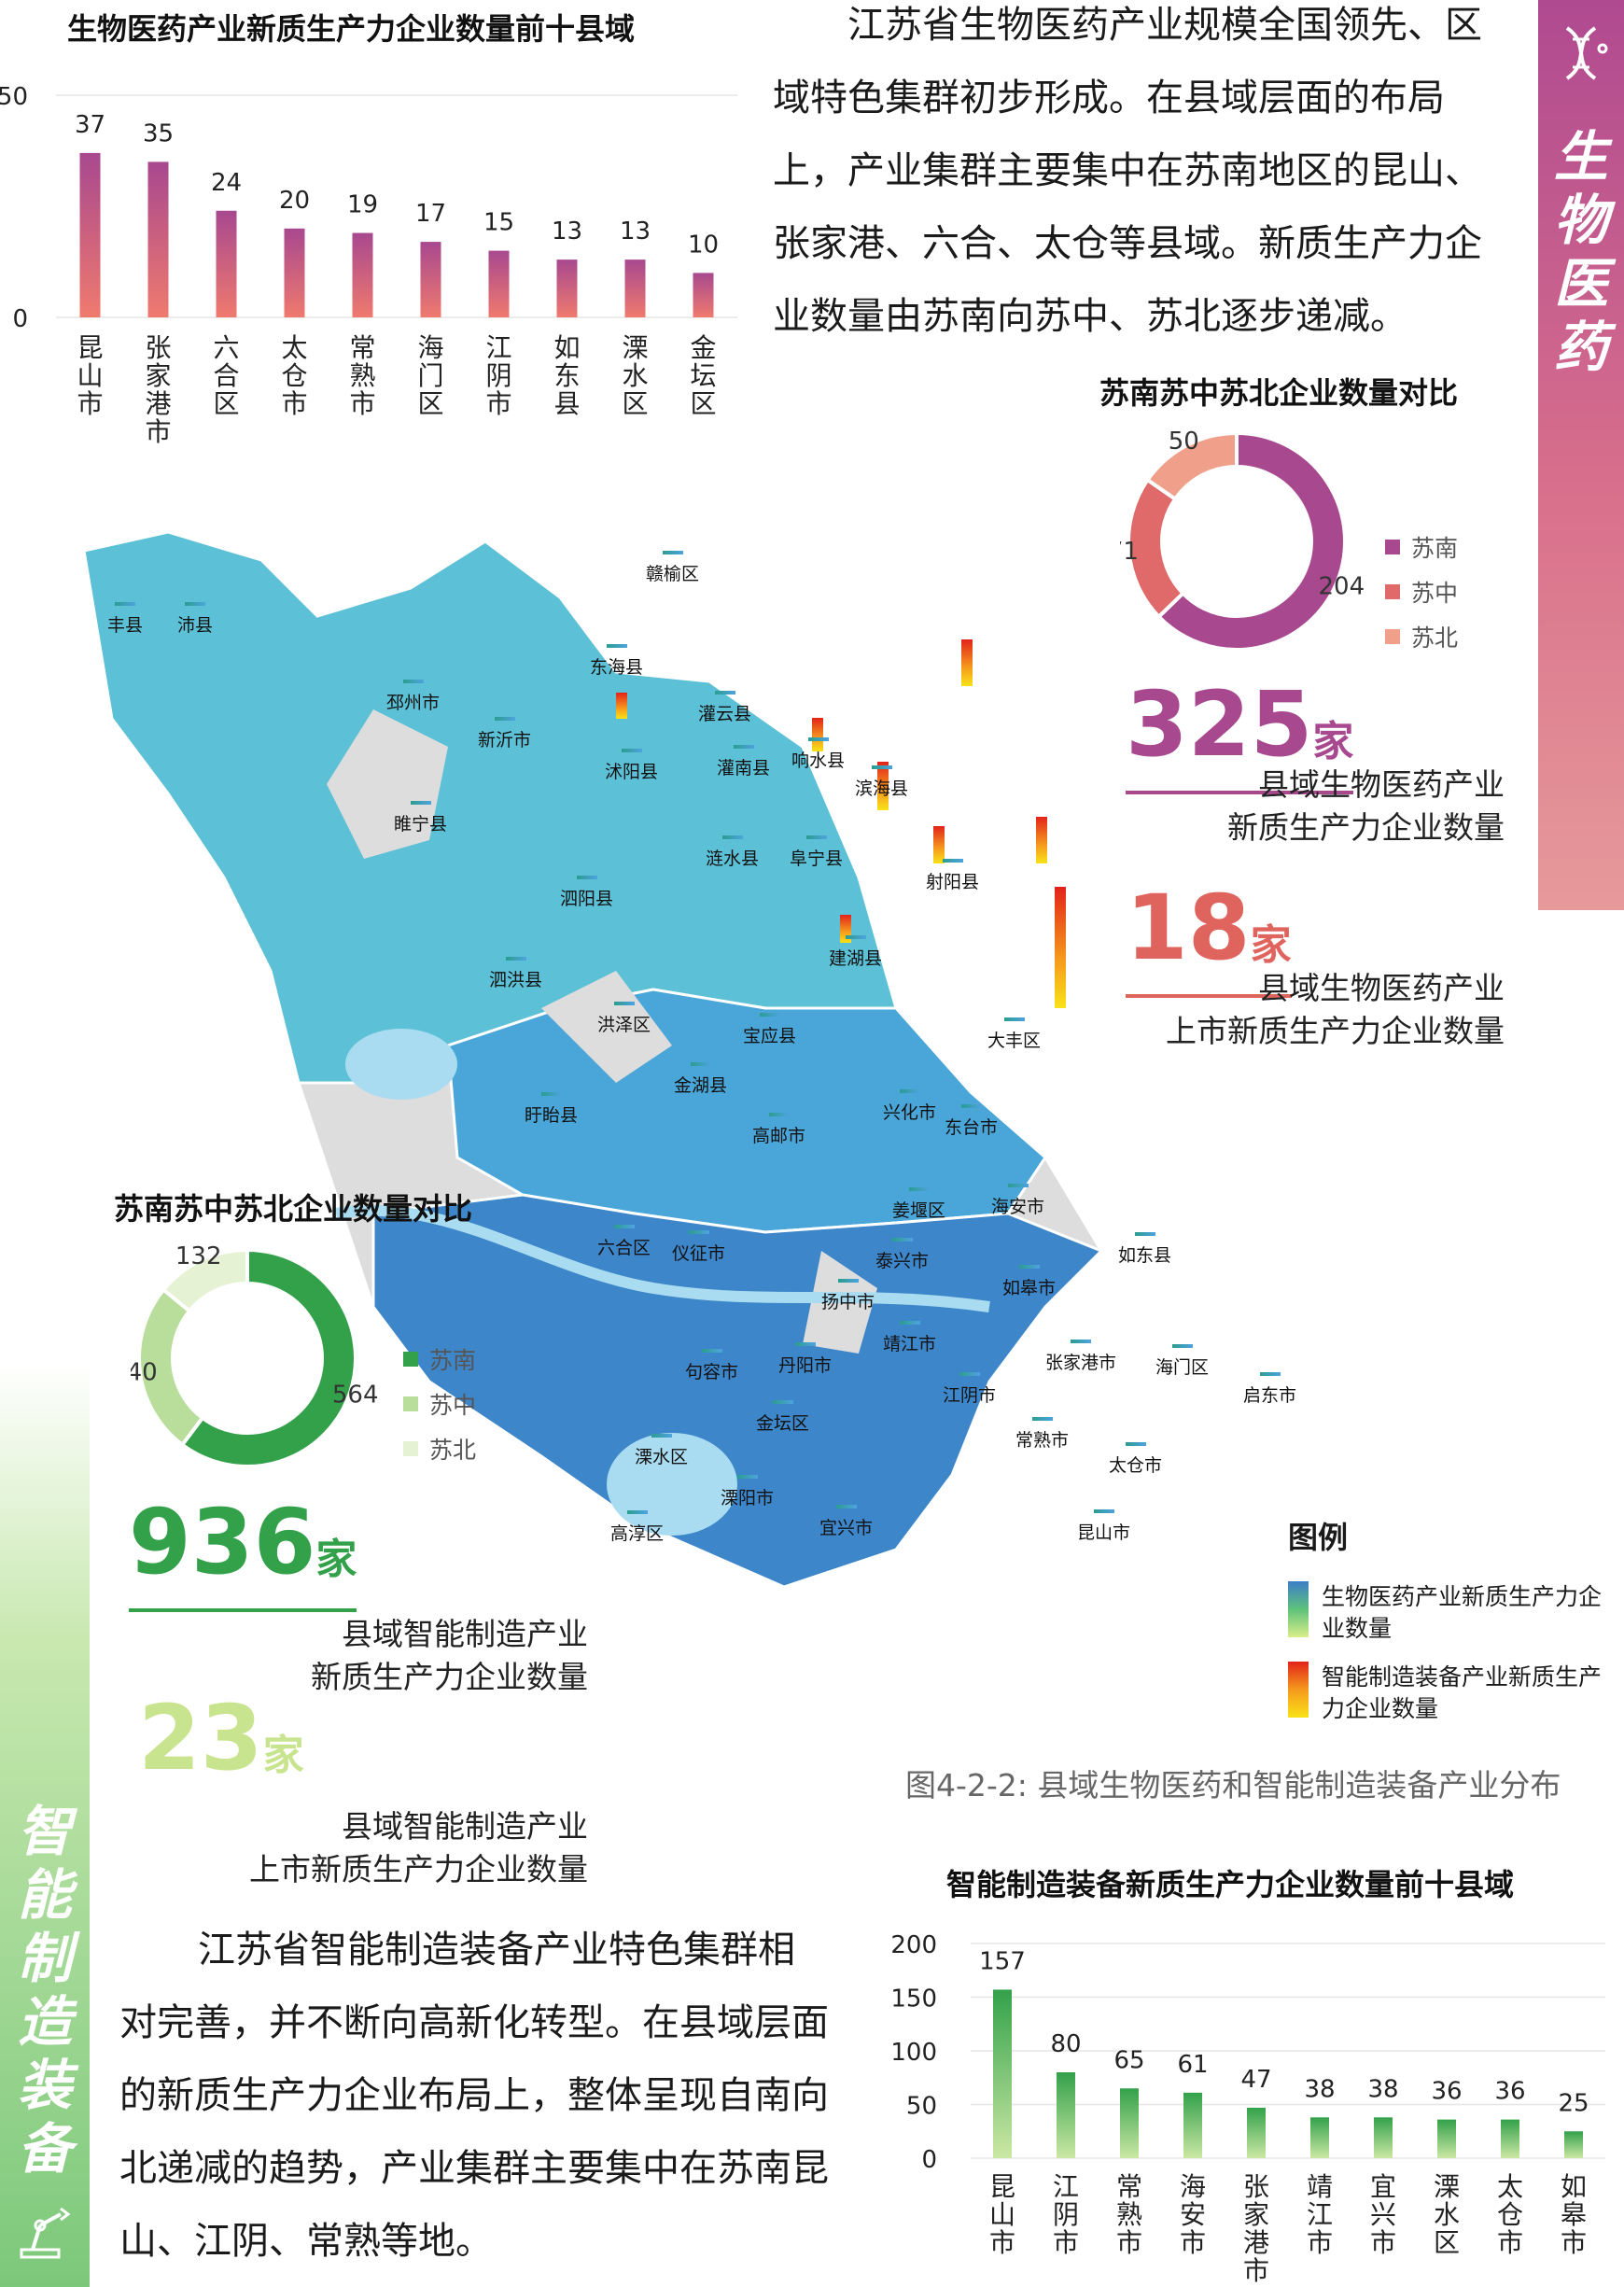 The image size is (1624, 2287). I want to click on y-tick-label: 50, so click(921, 2107).